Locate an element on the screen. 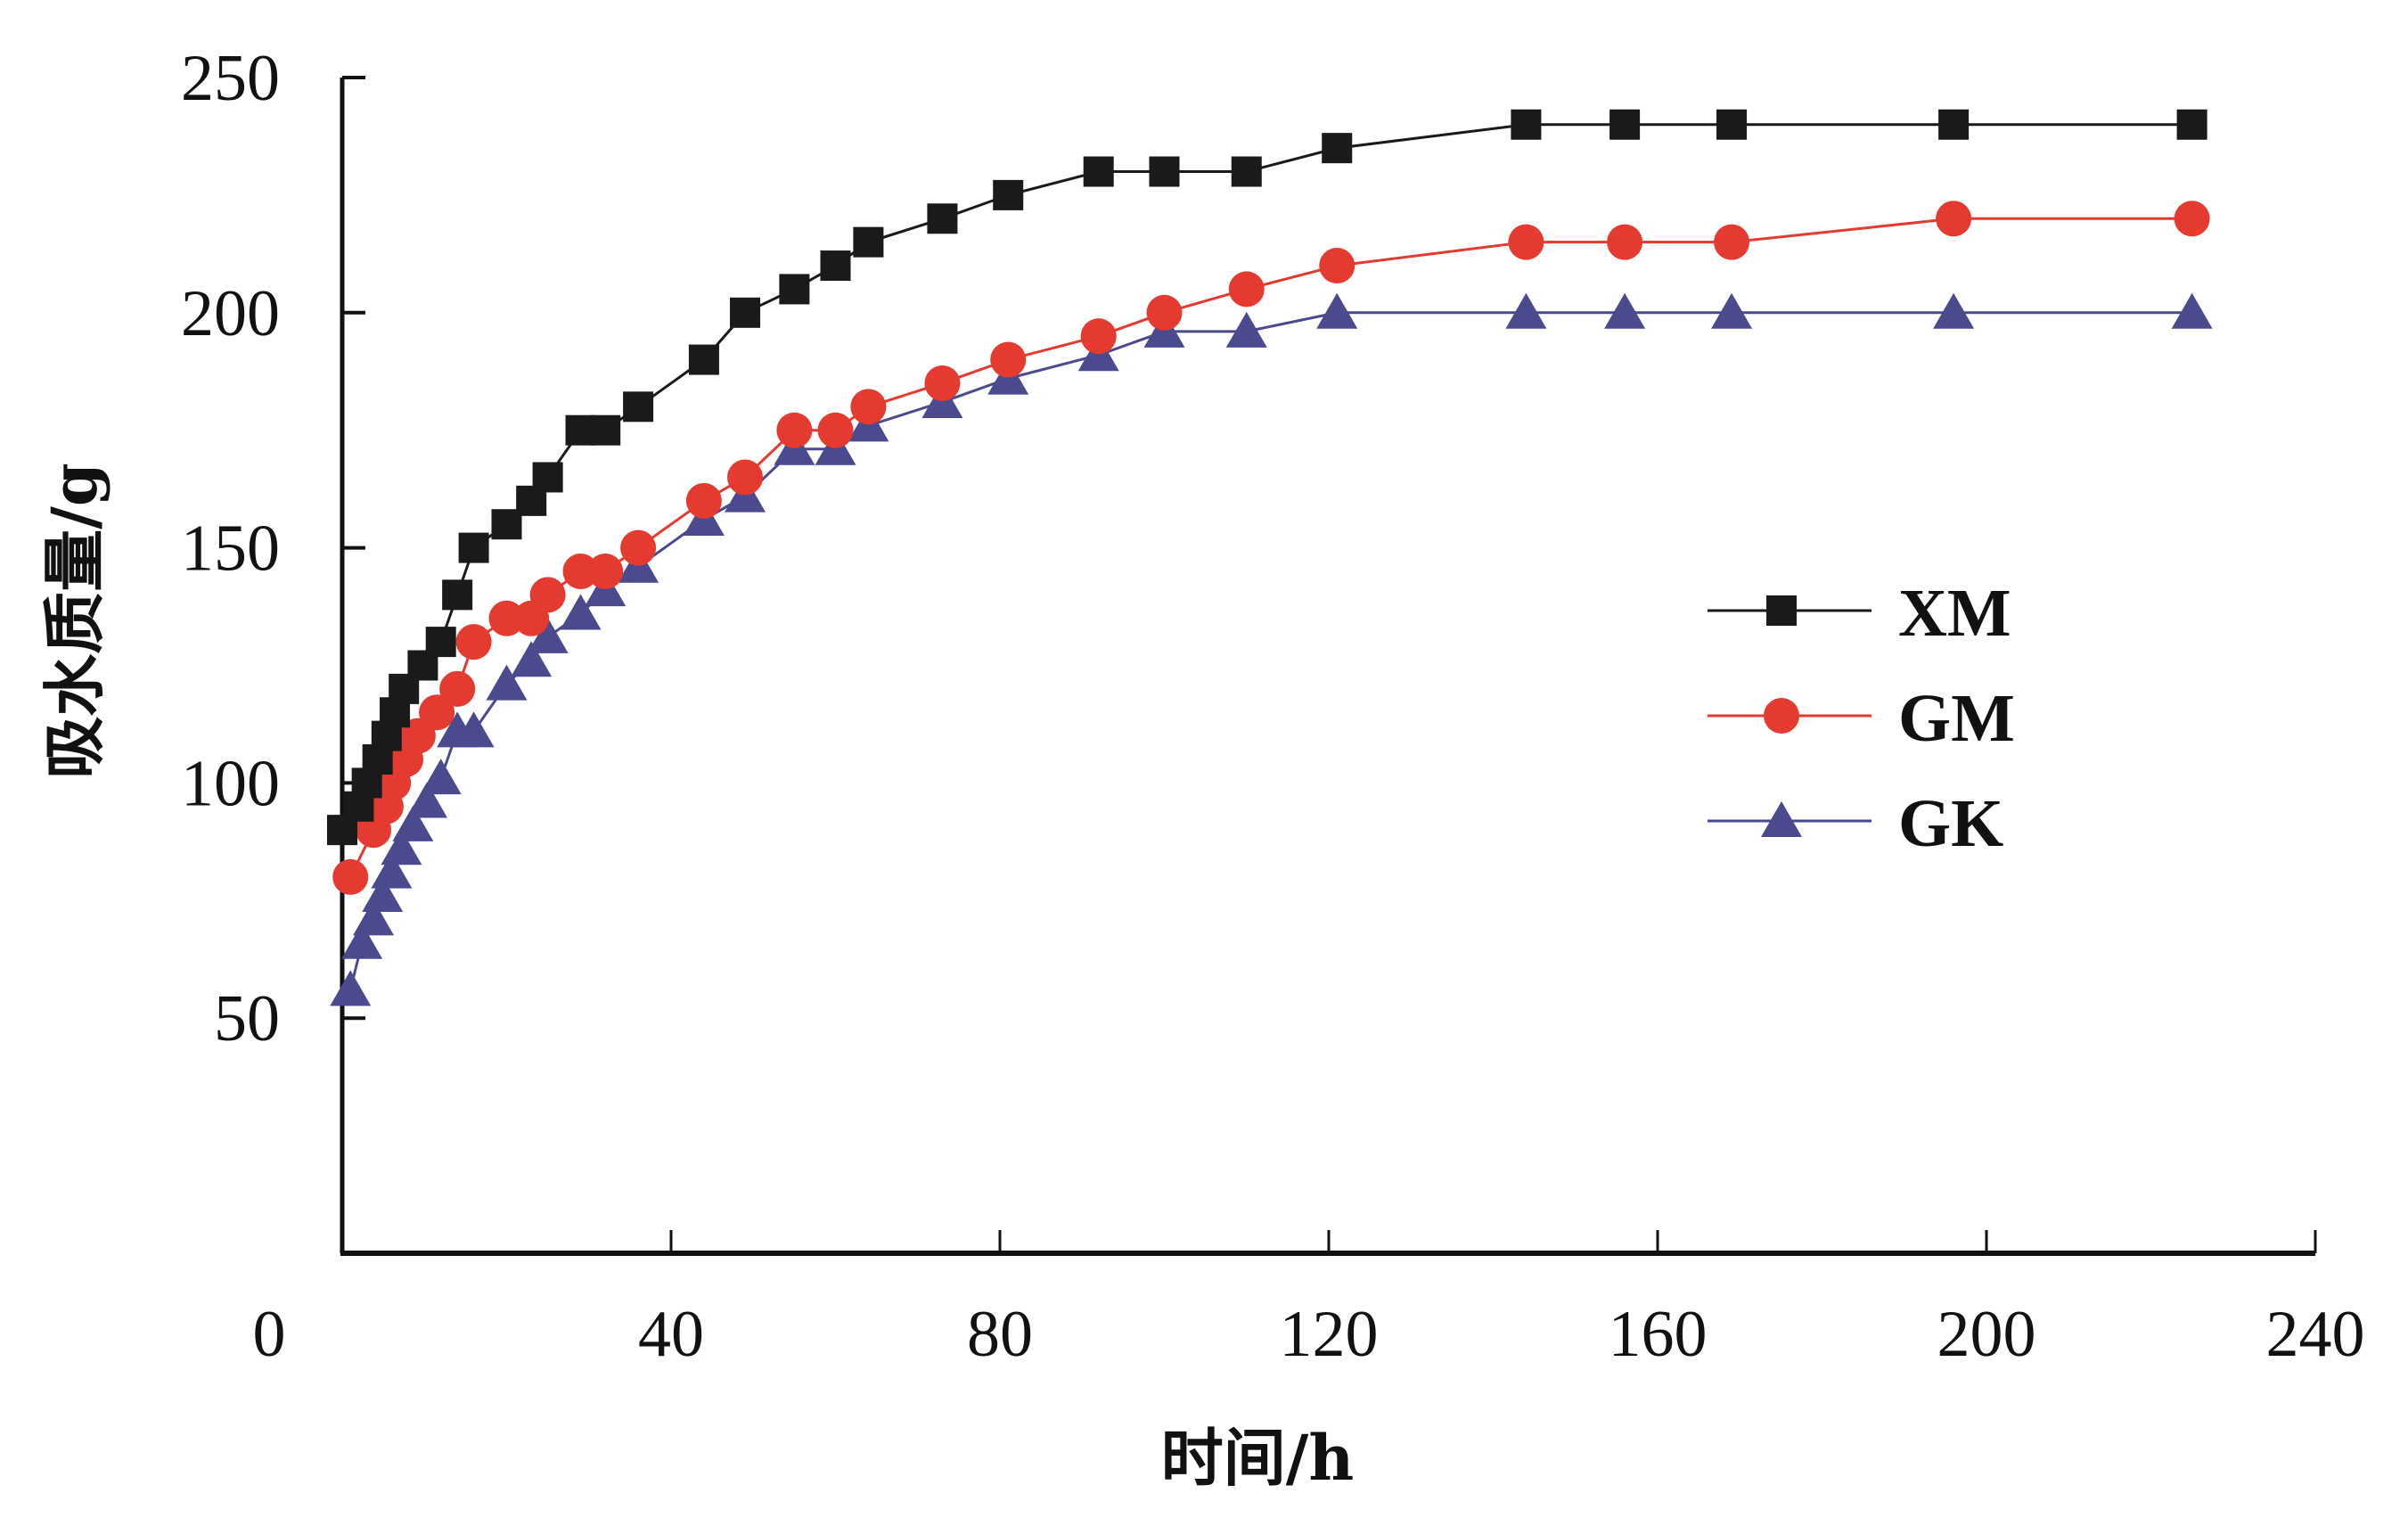  origin-label: 0 is located at coordinates (269, 1334).